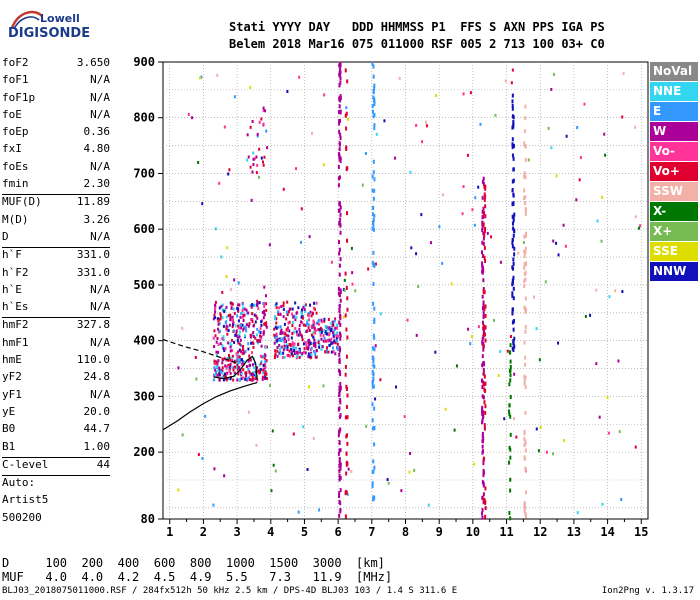 The image size is (700, 600). I want to click on x-tick-label: 6, so click(338, 532).